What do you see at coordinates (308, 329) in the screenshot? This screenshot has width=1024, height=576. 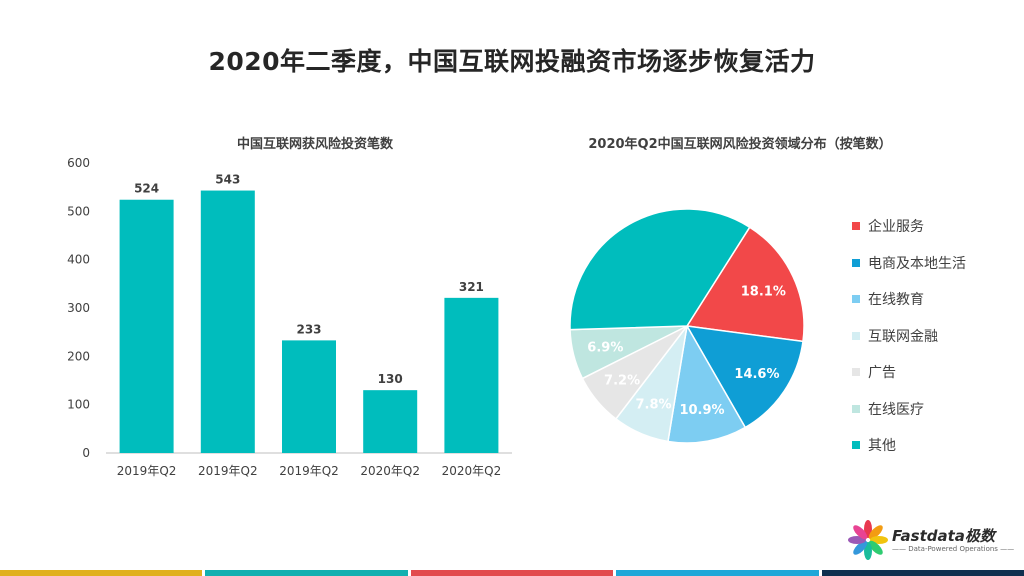 I see `bar-value-label: 233` at bounding box center [308, 329].